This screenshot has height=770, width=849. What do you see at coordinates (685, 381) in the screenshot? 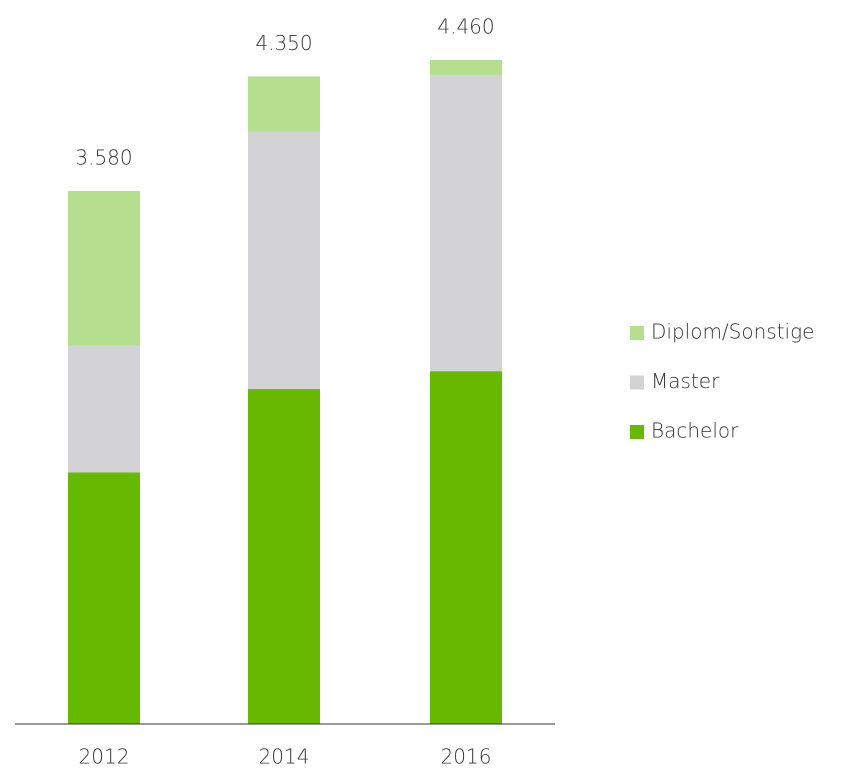
I see `legend-label: Master` at bounding box center [685, 381].